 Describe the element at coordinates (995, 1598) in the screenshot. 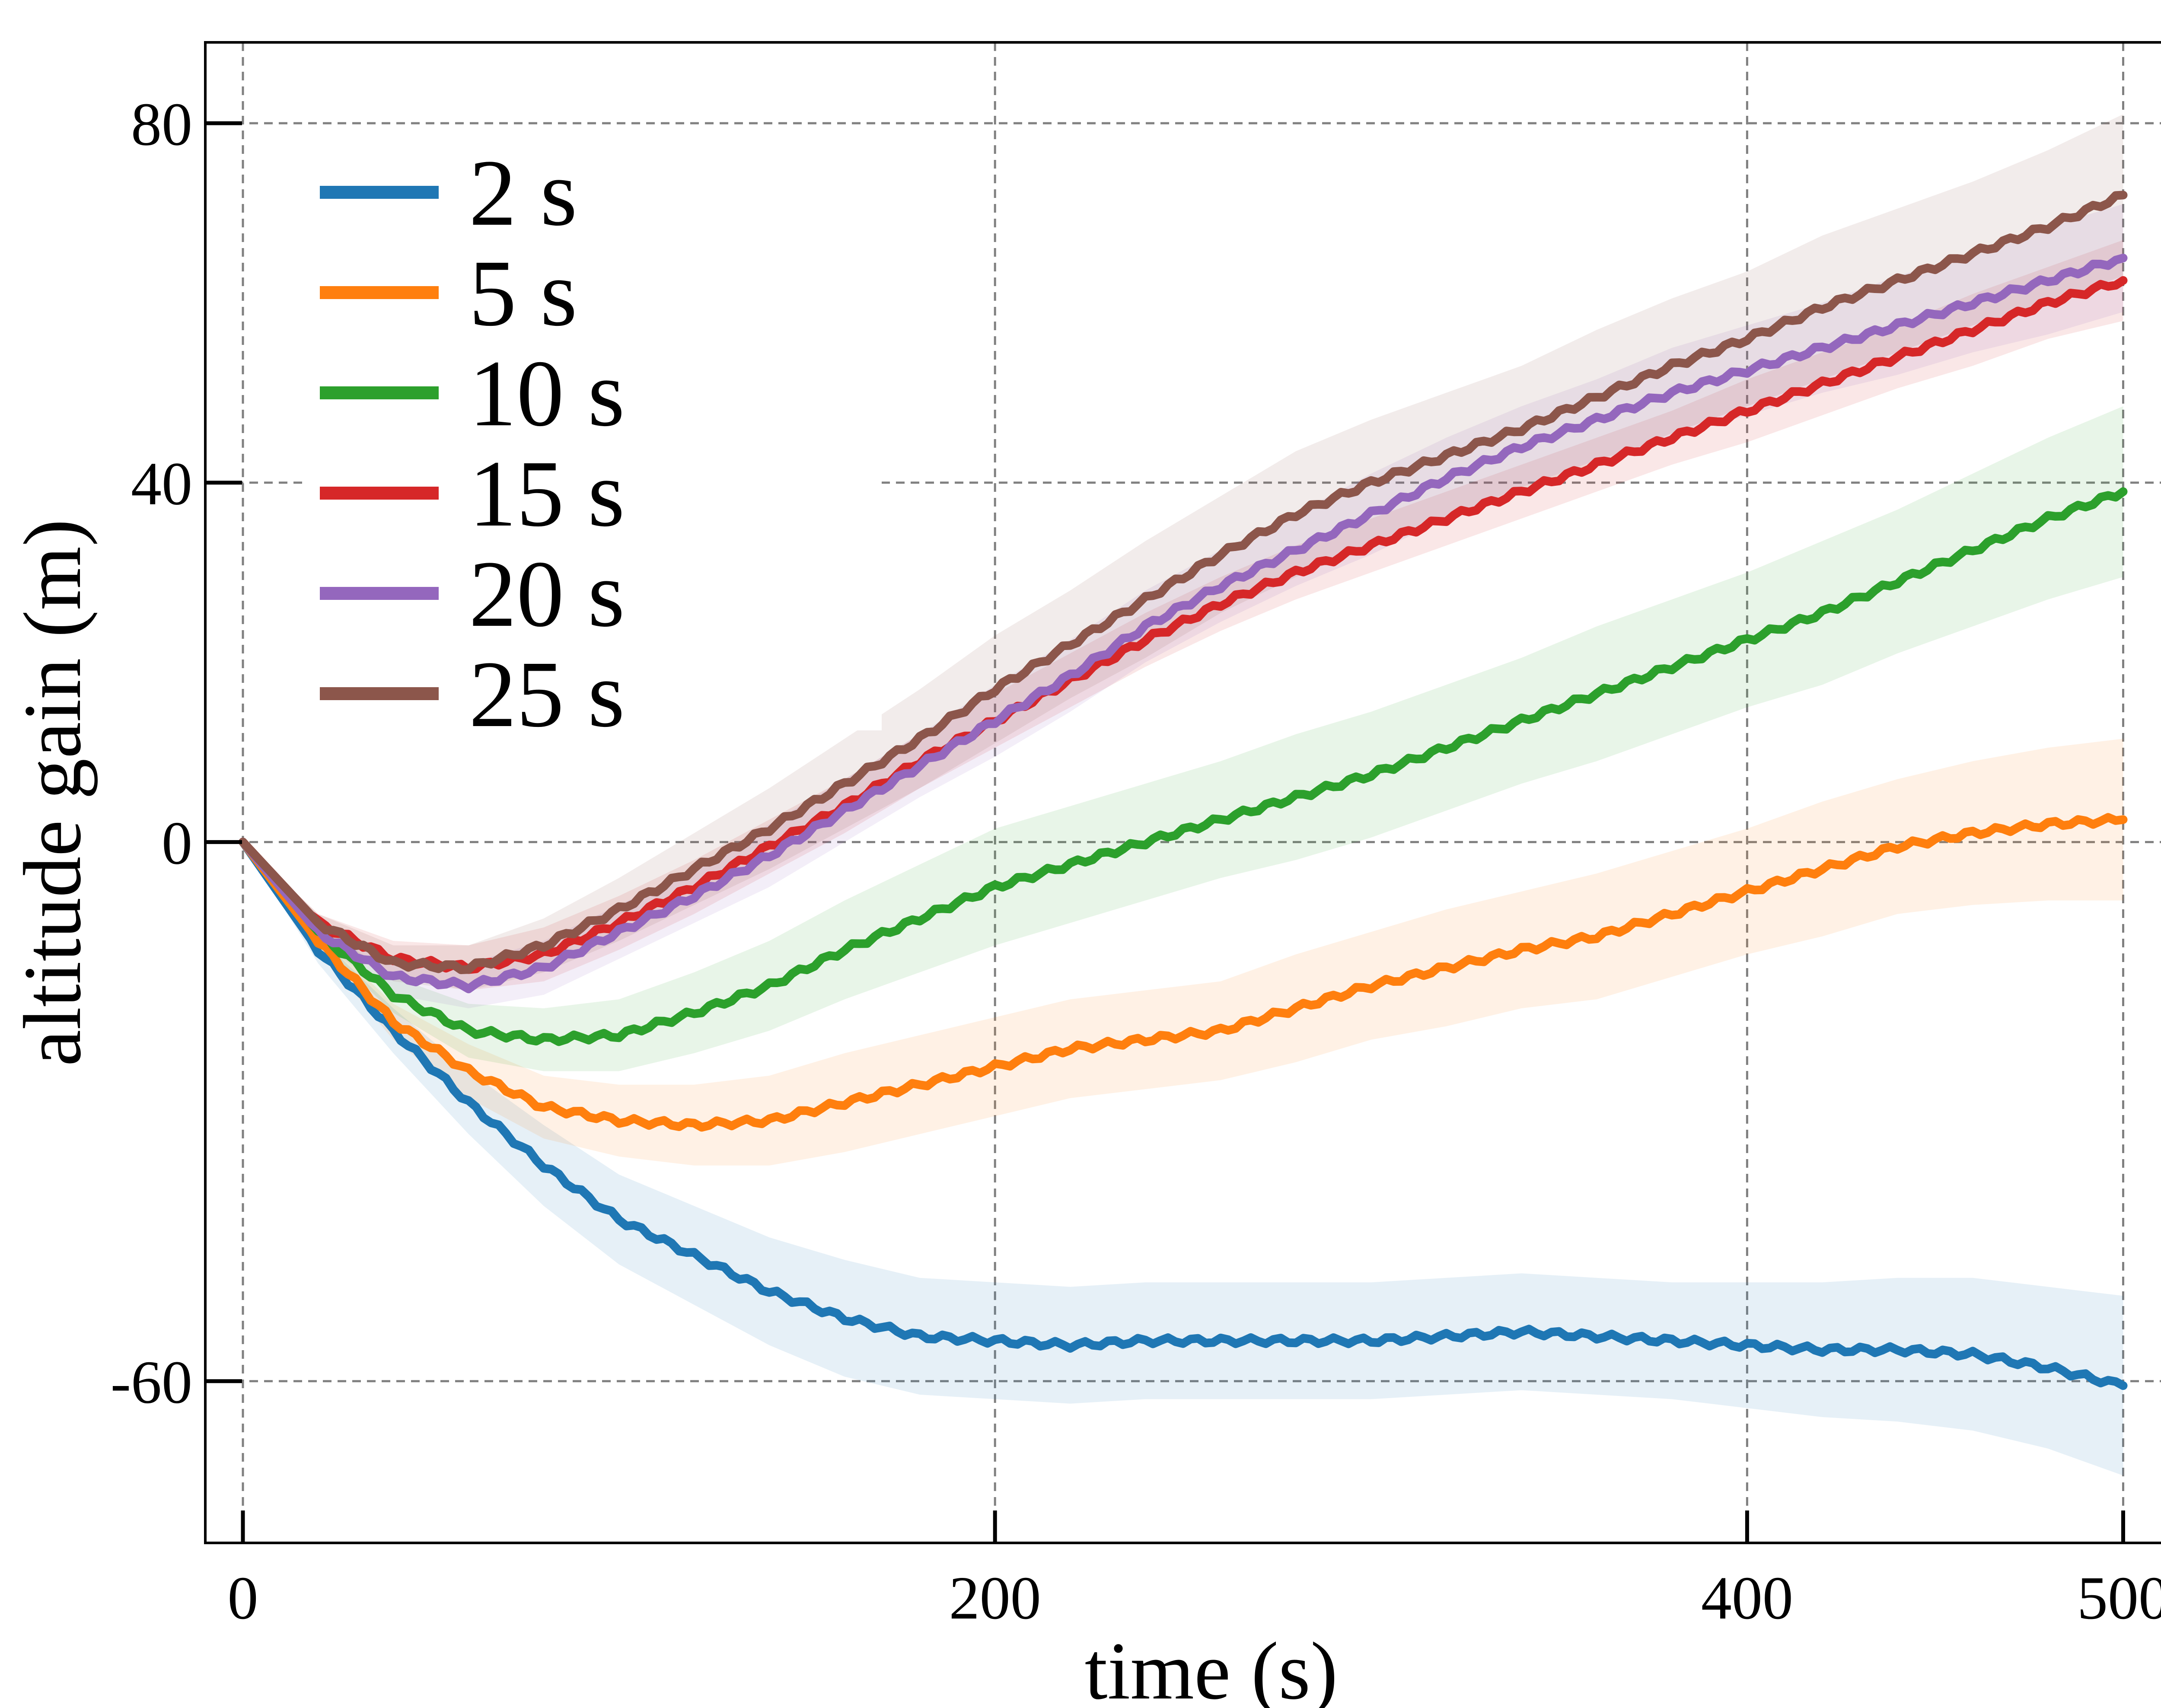

I see `x-tick-label: 200` at that location.